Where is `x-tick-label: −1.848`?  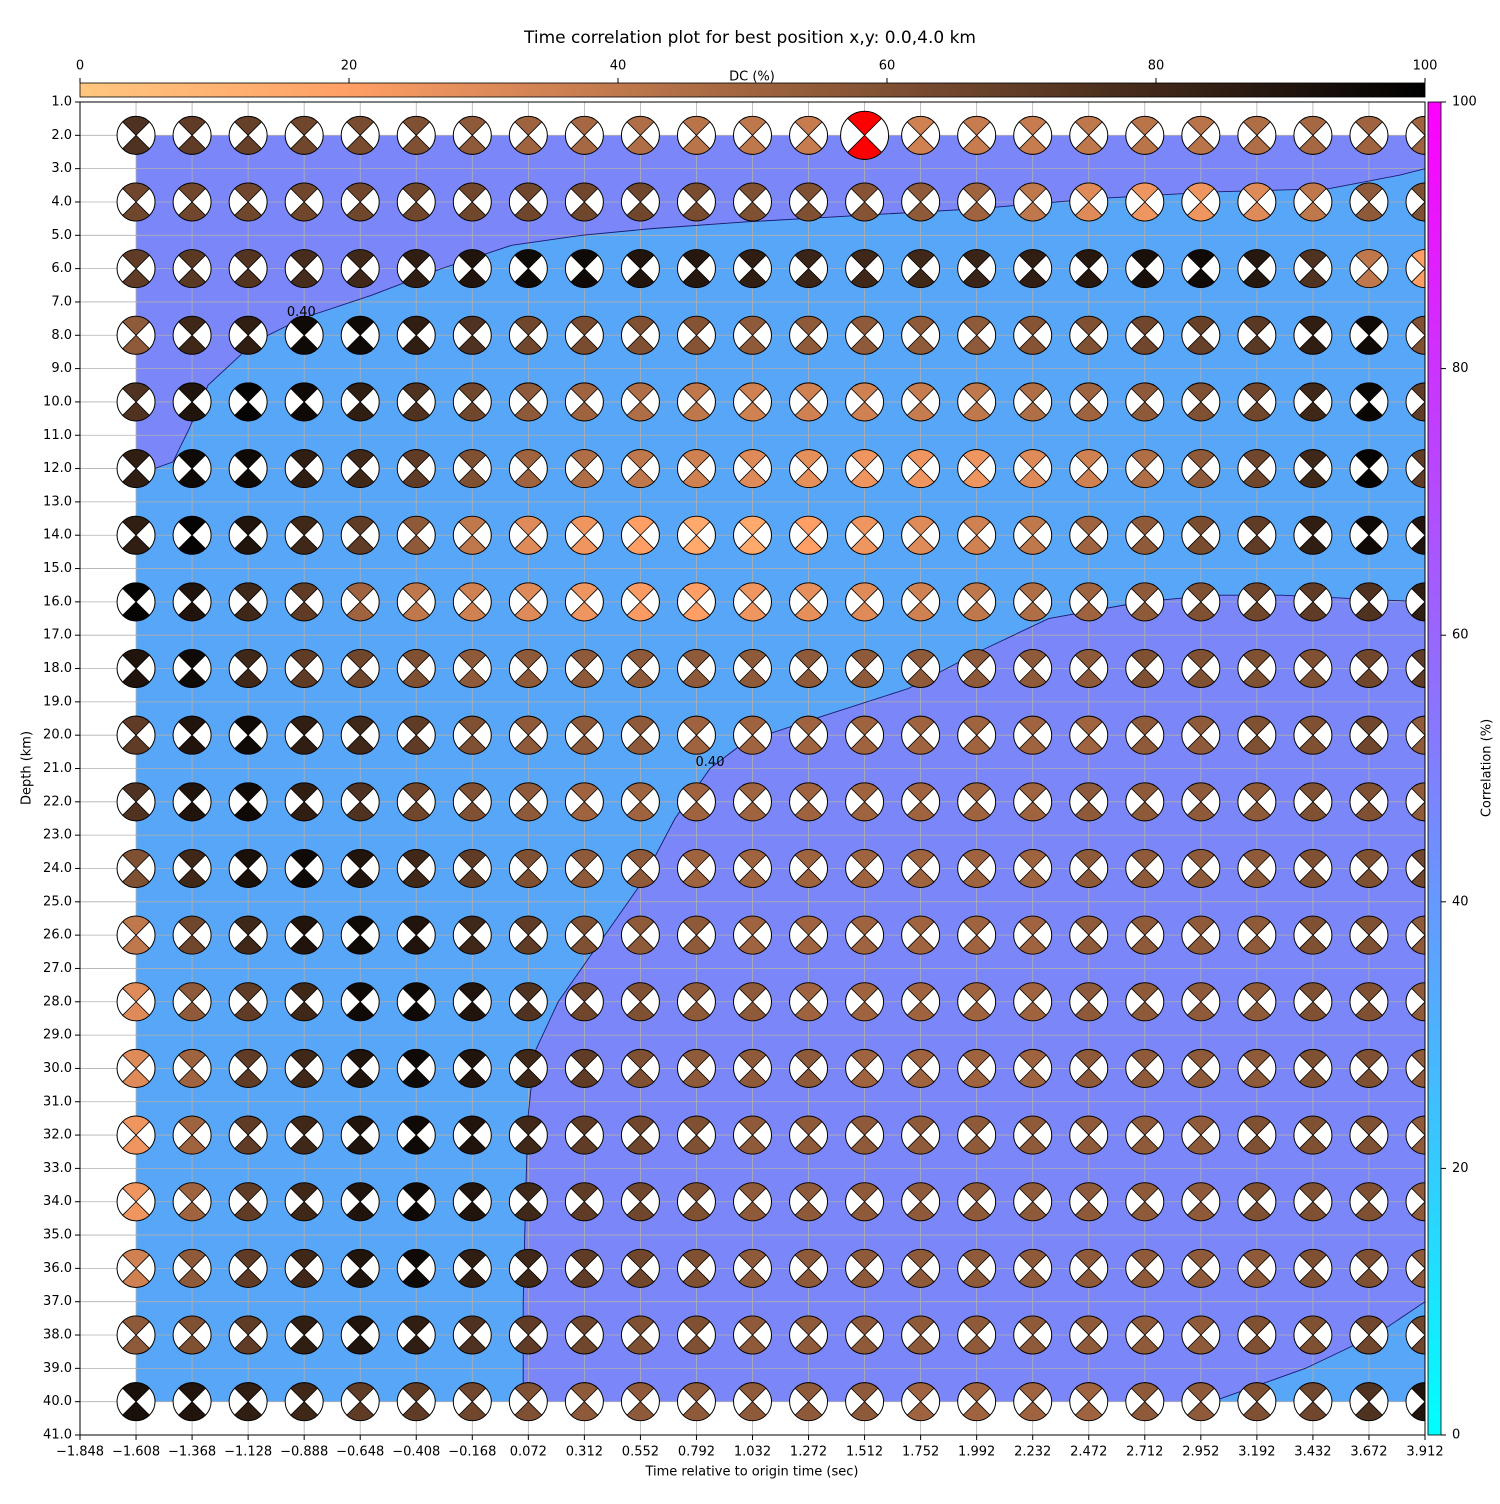
x-tick-label: −1.848 is located at coordinates (80, 1452).